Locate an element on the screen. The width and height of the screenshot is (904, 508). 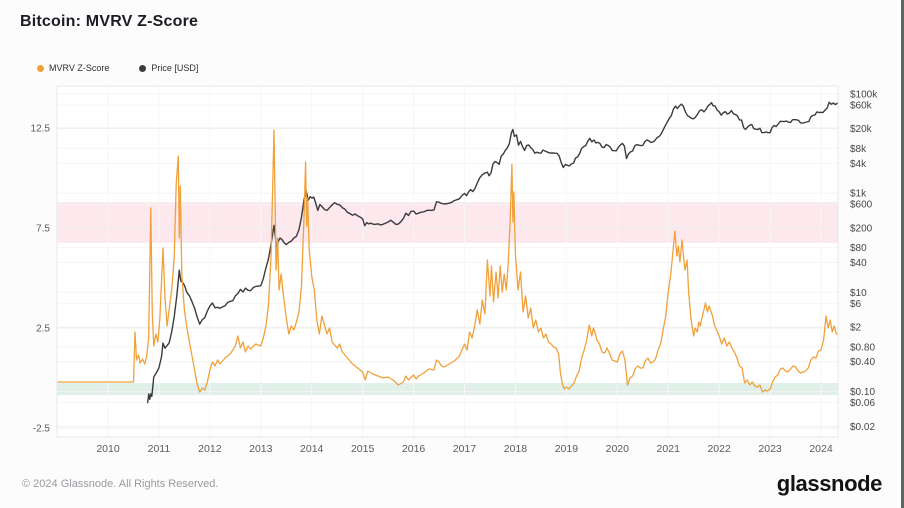
right-axis-tick: $1k is located at coordinates (858, 194).